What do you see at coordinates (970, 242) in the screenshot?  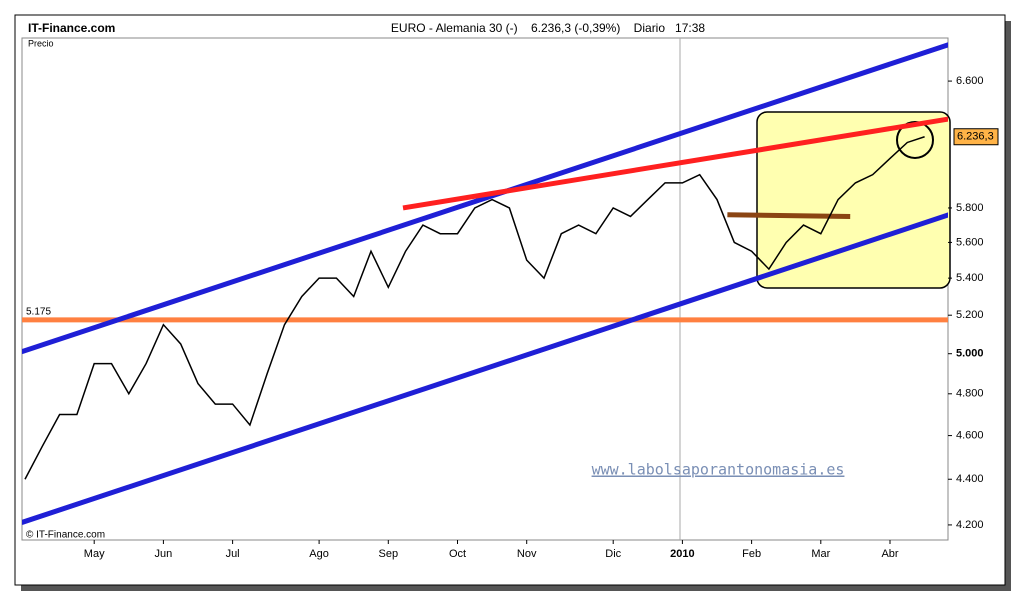 I see `y-tick-label: 5.600` at bounding box center [970, 242].